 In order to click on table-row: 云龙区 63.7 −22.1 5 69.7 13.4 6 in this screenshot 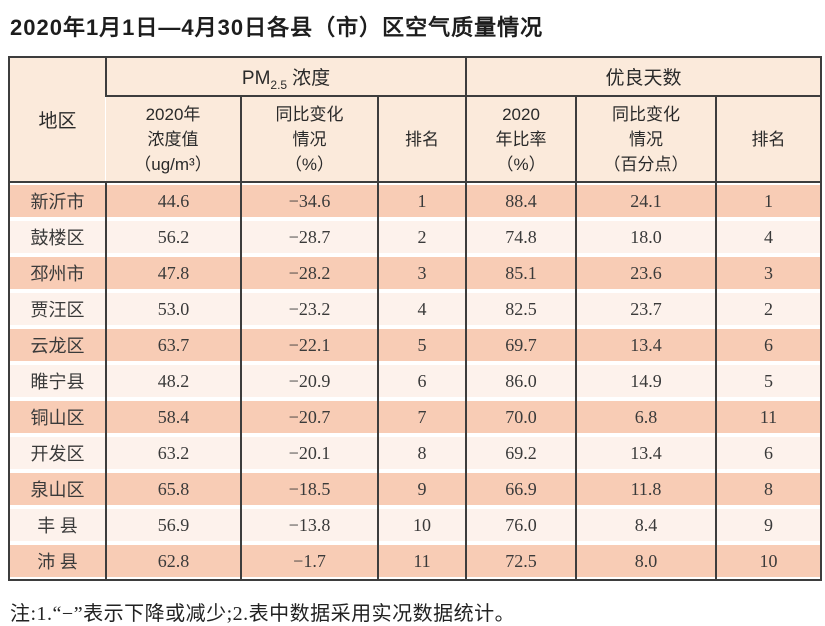, I will do `click(415, 345)`.